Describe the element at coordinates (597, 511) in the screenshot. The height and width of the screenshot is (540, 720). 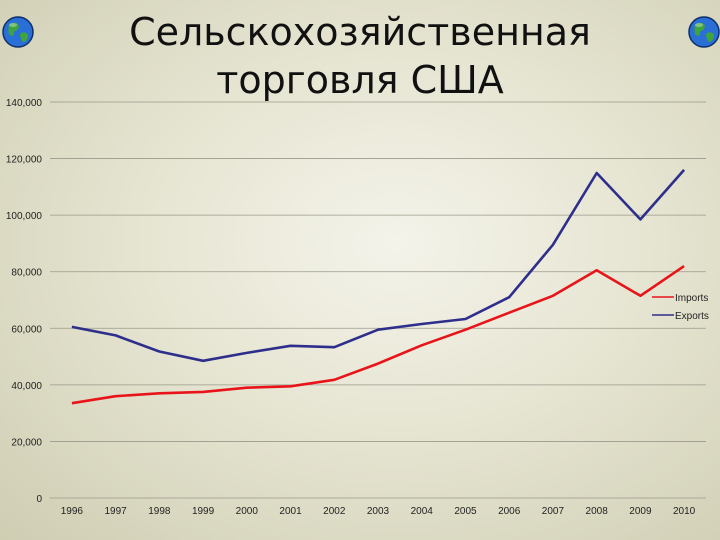
I see `x-tick-label: 2008` at that location.